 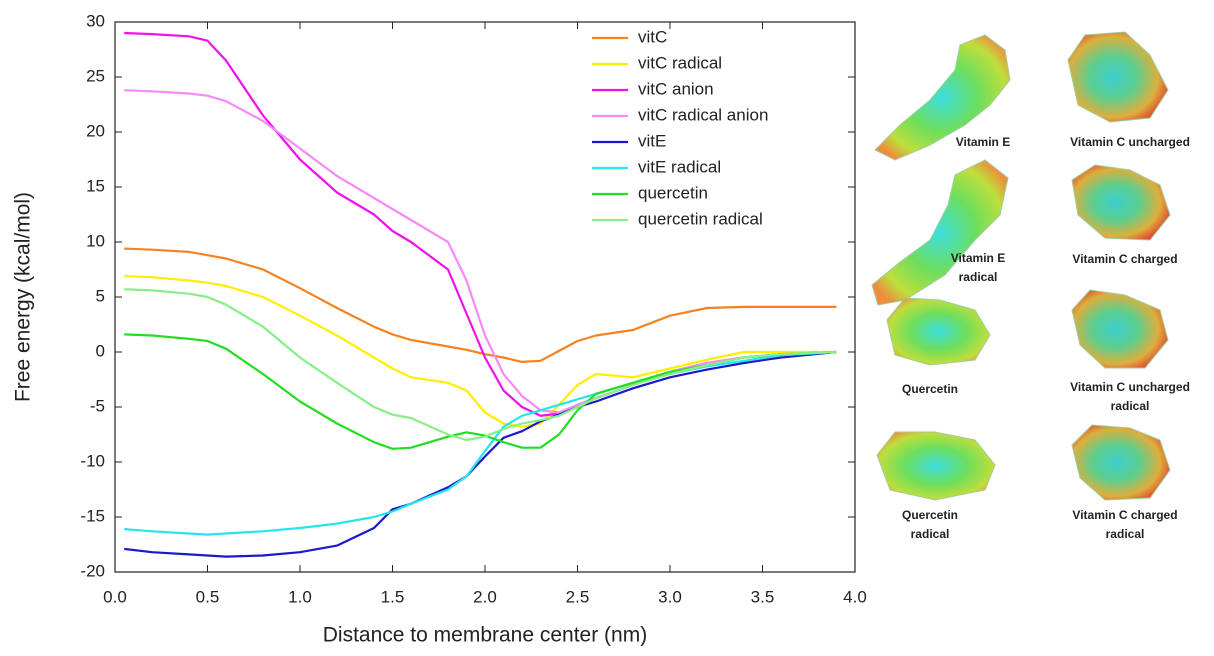 What do you see at coordinates (700, 218) in the screenshot?
I see `legend-label: quercetin radical` at bounding box center [700, 218].